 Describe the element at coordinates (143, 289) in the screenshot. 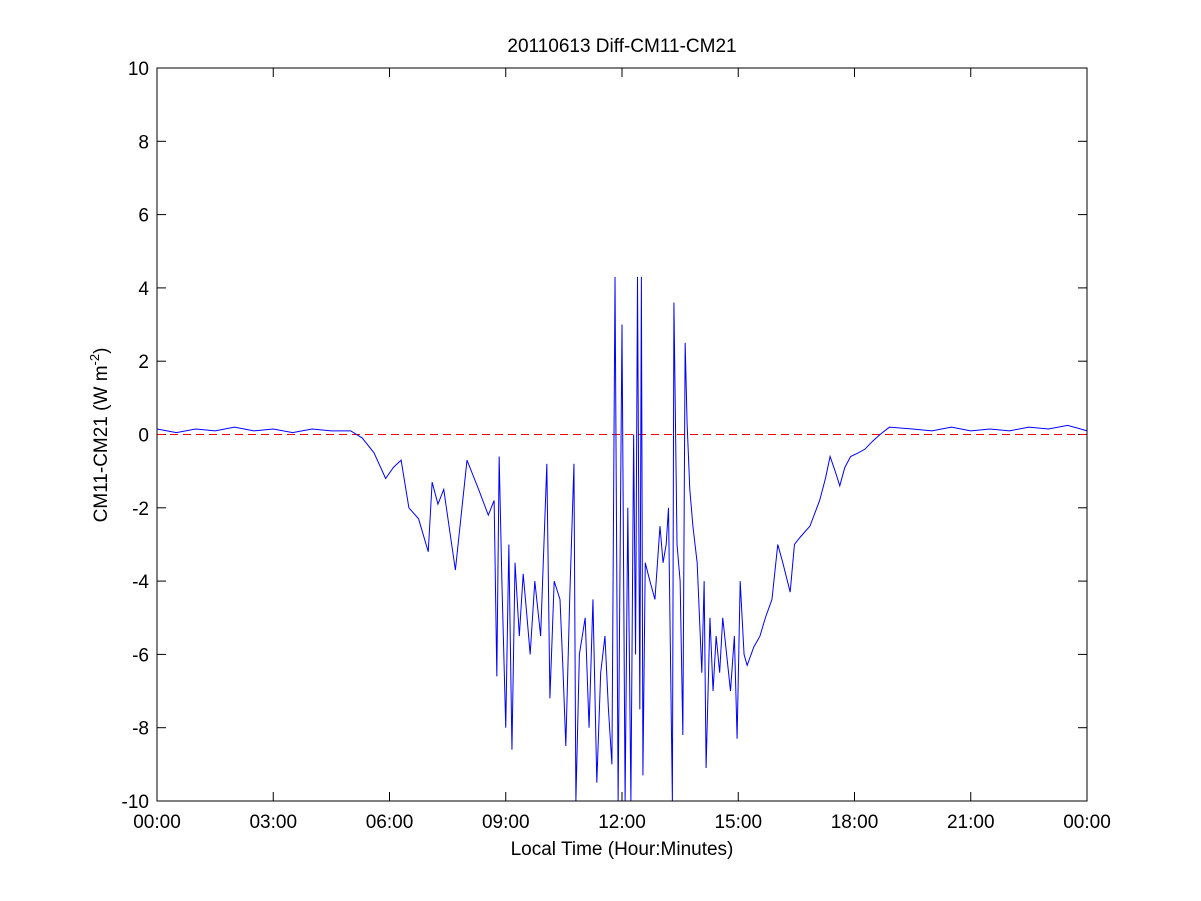

I see `y-tick-label: 4` at that location.